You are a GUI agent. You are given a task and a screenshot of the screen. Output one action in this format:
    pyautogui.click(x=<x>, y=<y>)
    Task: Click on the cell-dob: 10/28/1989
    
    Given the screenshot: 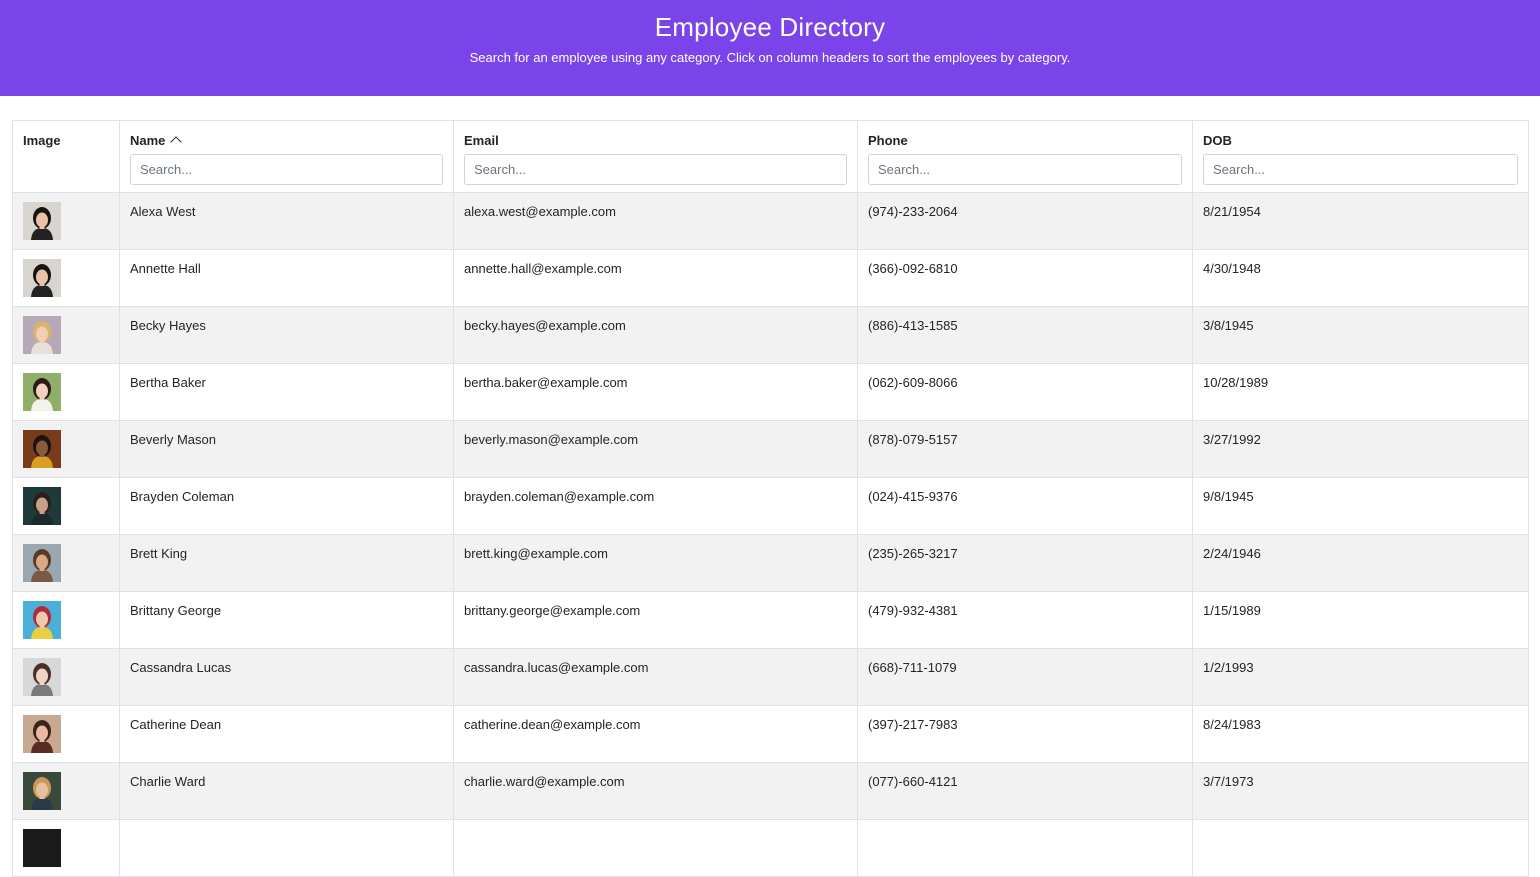 What is the action you would take?
    pyautogui.click(x=1360, y=392)
    